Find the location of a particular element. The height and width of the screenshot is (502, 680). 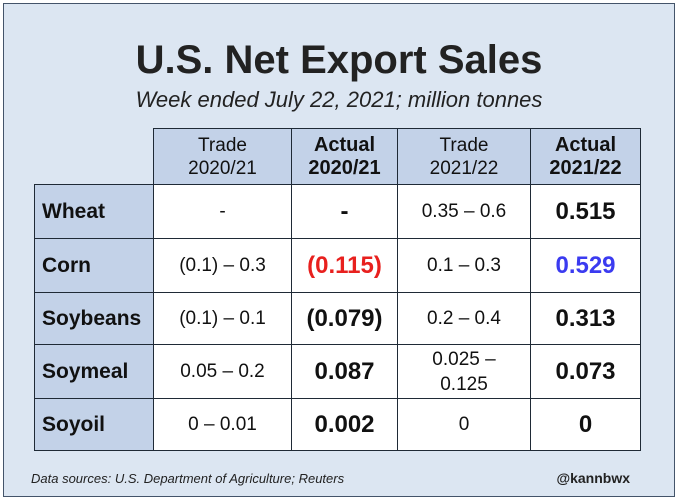

actual-2020-21-cell: - is located at coordinates (344, 211).